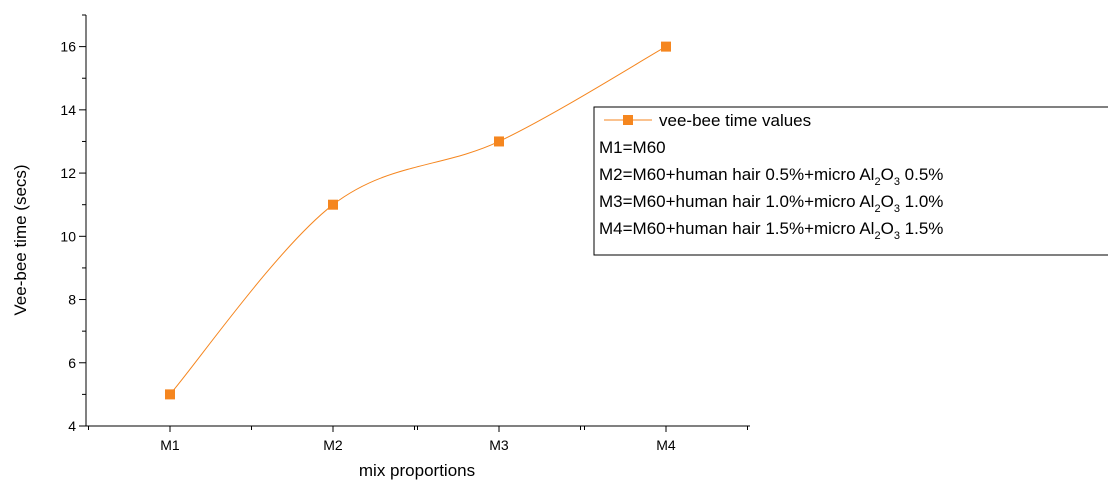 The image size is (1108, 483). Describe the element at coordinates (628, 120) in the screenshot. I see `legend-marker` at that location.